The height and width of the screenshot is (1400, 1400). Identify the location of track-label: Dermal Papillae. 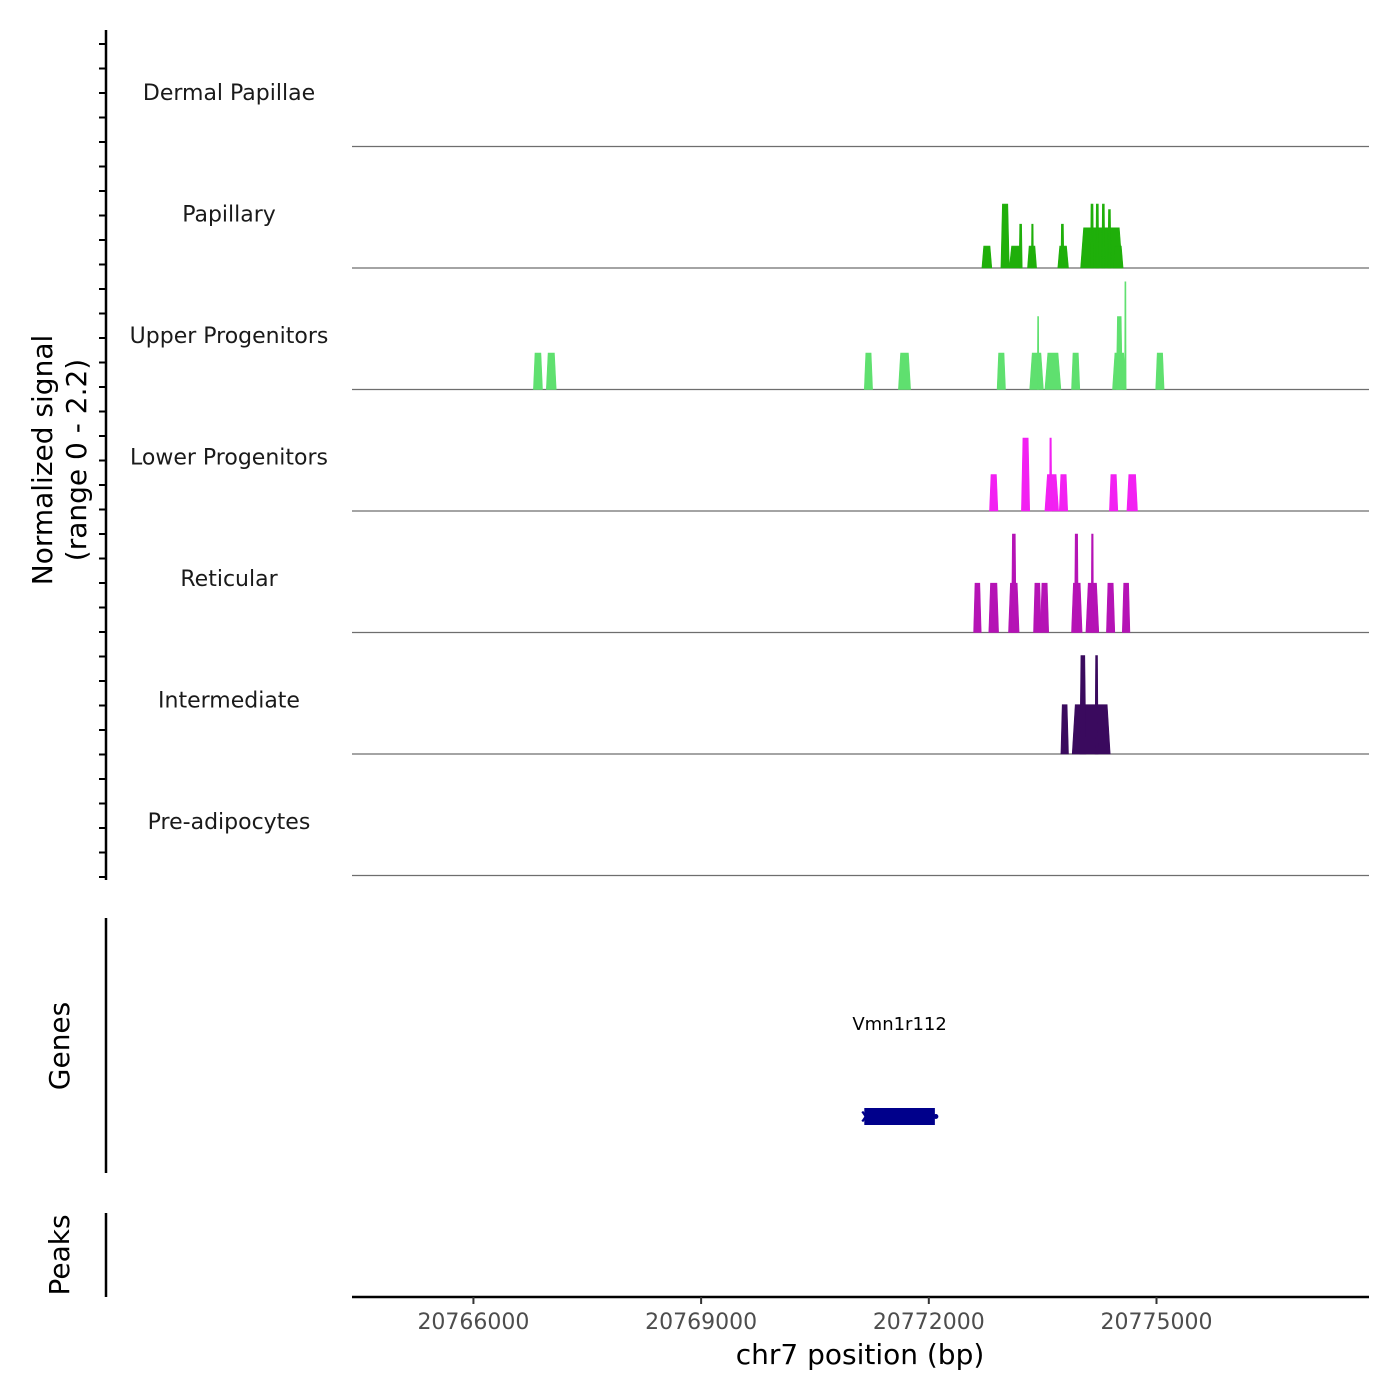
(229, 93).